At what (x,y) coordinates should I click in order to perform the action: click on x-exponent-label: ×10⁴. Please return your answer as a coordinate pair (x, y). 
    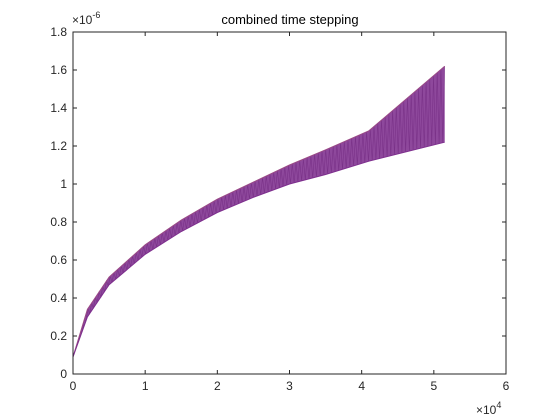
    Looking at the image, I should click on (488, 408).